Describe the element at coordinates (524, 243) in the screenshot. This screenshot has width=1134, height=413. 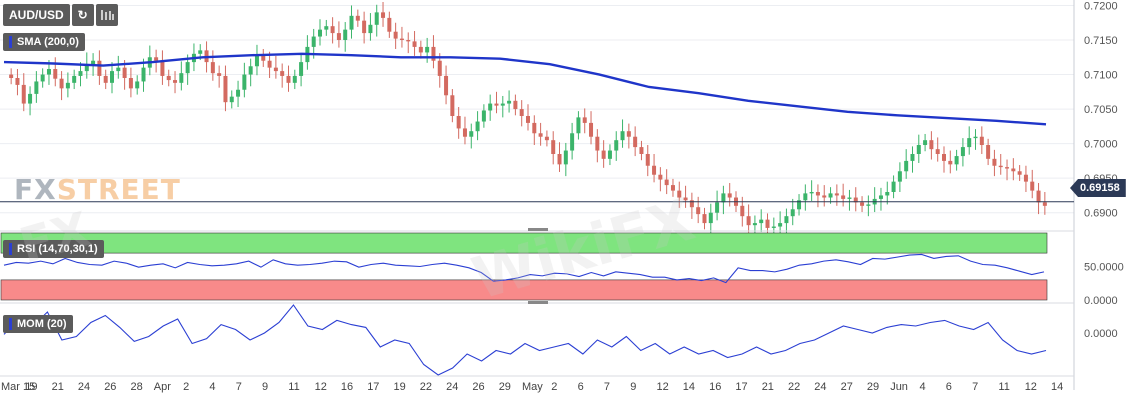
I see `rsi-overbought-zone` at that location.